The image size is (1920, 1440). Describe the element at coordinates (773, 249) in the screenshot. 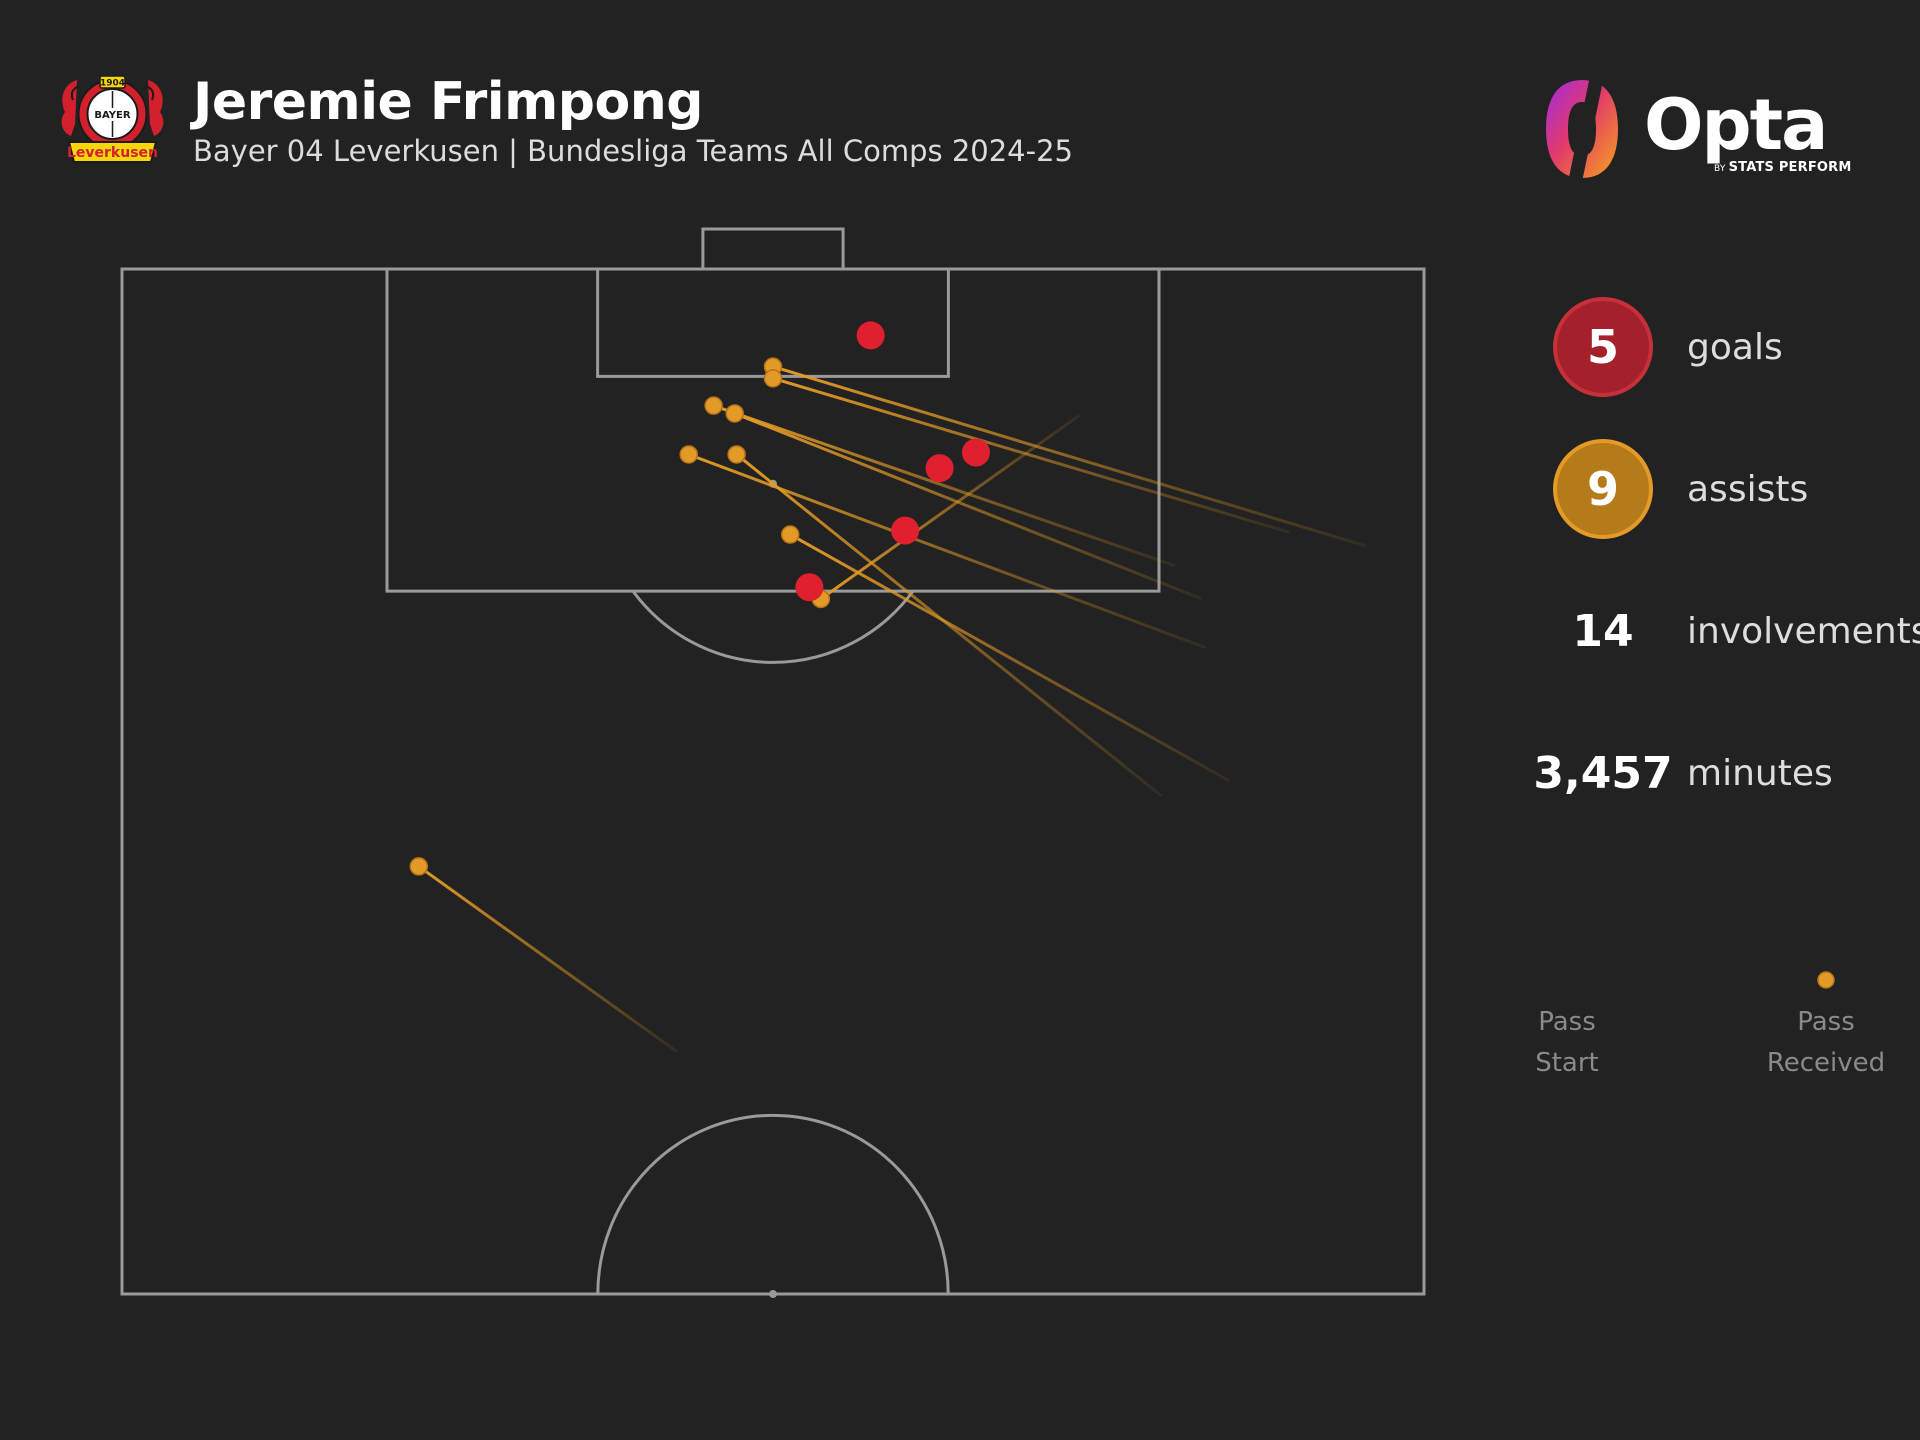

I see `goal-frame` at that location.